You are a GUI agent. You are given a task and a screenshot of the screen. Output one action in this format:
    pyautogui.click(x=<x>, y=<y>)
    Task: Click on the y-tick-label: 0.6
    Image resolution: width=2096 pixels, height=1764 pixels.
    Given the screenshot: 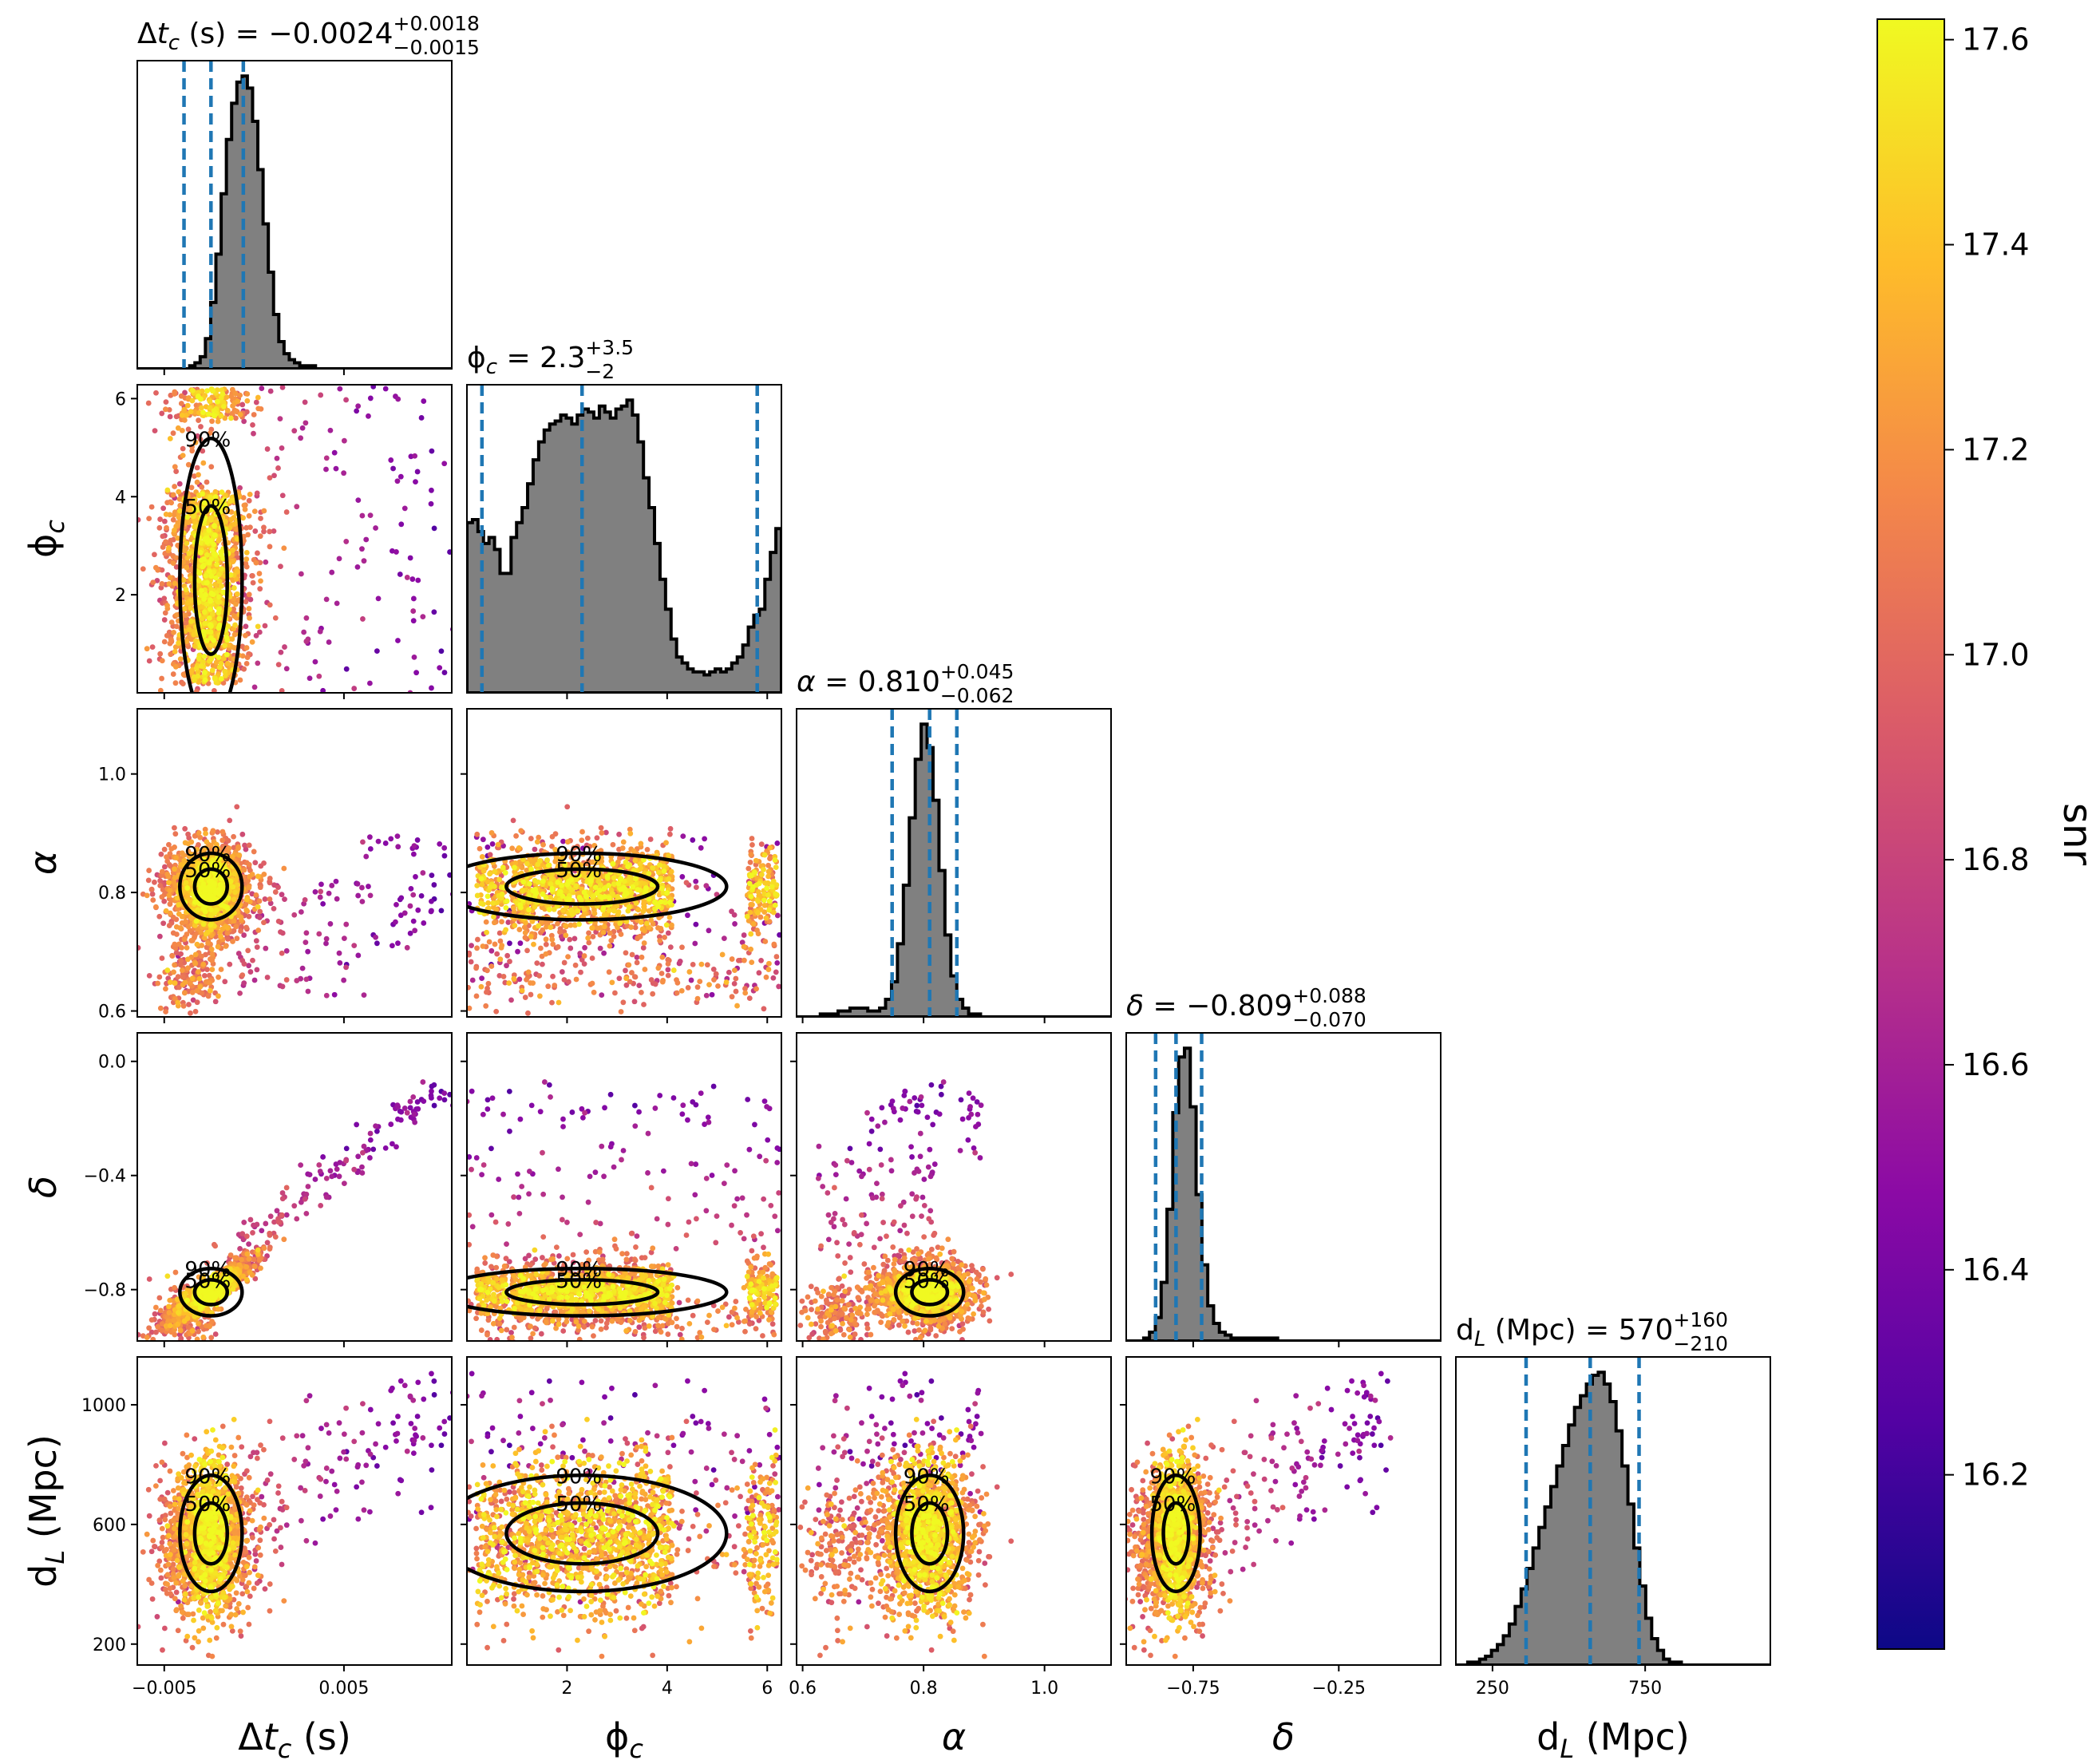 What is the action you would take?
    pyautogui.click(x=112, y=1012)
    